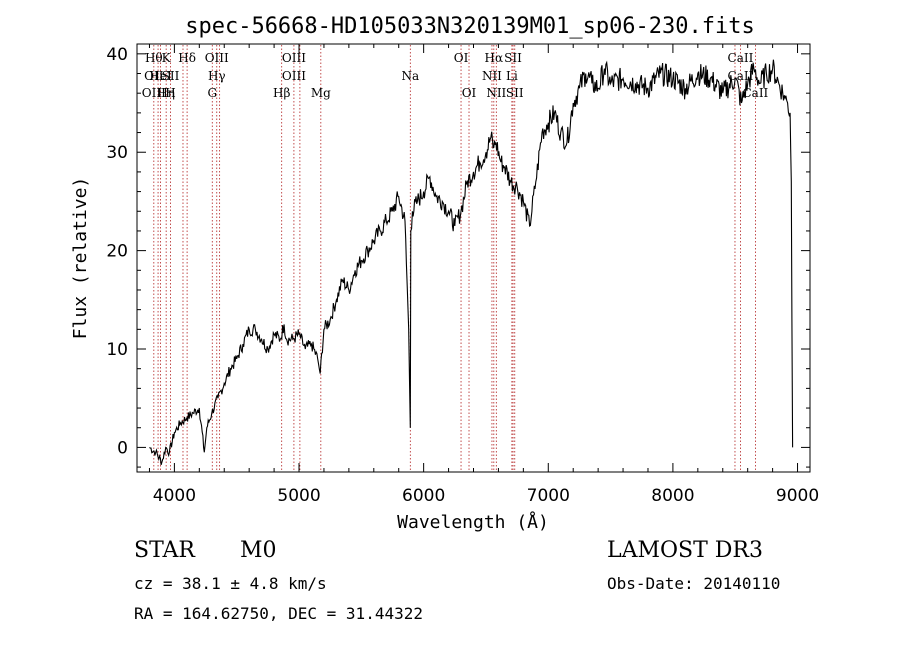 This screenshot has height=649, width=900. Describe the element at coordinates (548, 496) in the screenshot. I see `x-tick-label: 7000` at that location.